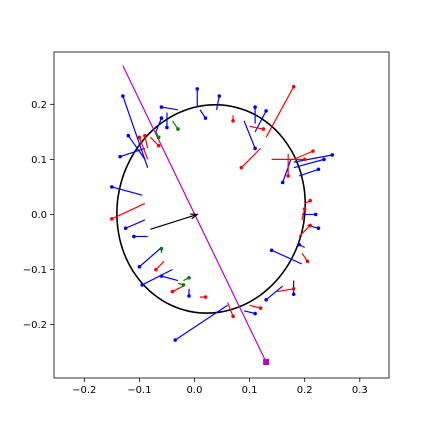 The image size is (432, 432). Describe the element at coordinates (250, 390) in the screenshot. I see `x-tick-label: 0.1` at that location.